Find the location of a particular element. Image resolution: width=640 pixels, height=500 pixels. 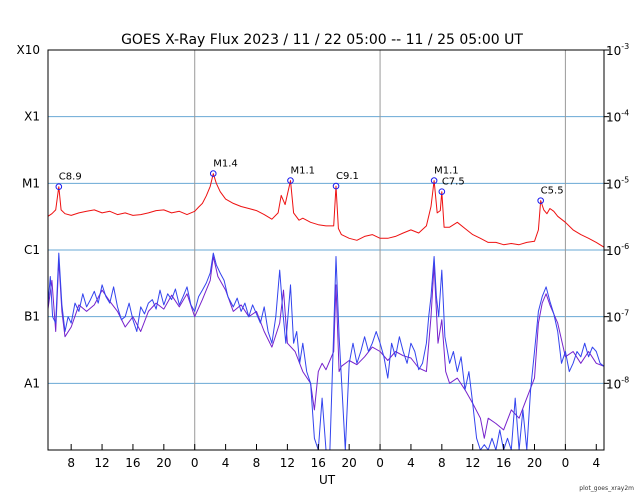

y-tick-label-left: X1 is located at coordinates (32, 117).